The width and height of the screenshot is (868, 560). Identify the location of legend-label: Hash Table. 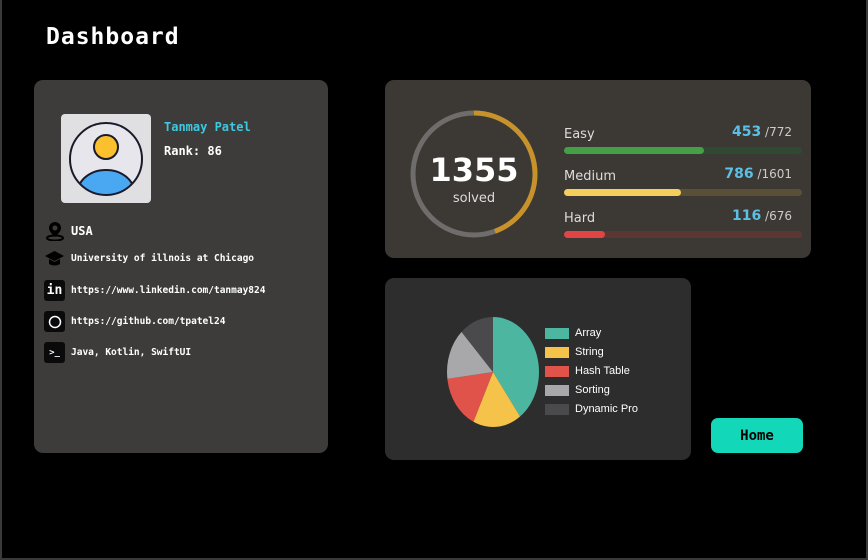
(602, 371).